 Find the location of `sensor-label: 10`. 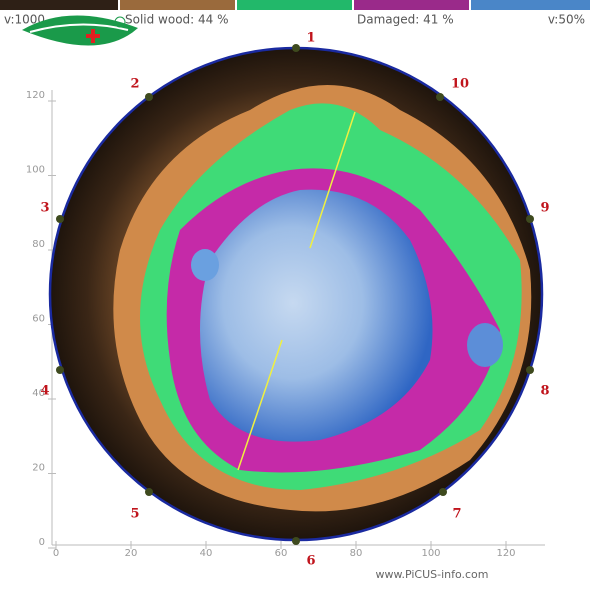

sensor-label: 10 is located at coordinates (460, 84).